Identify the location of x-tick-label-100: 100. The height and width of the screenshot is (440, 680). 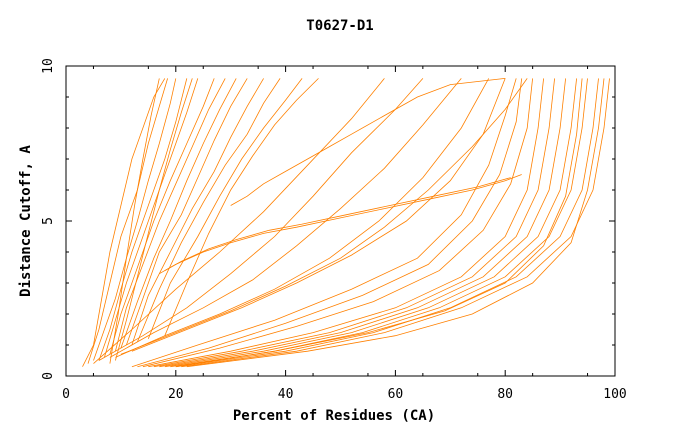
(614, 394).